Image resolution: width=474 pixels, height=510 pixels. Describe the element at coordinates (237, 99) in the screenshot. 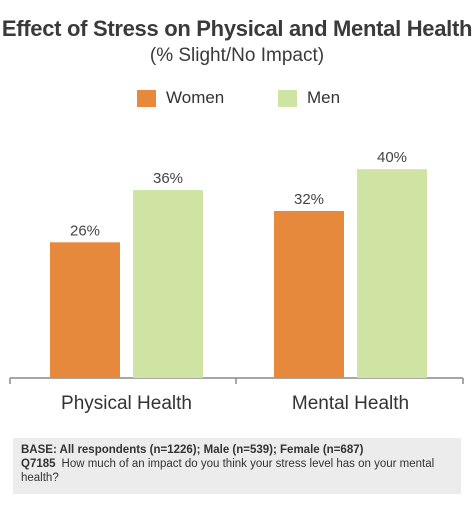

I see `chart-legend: Women Men` at that location.